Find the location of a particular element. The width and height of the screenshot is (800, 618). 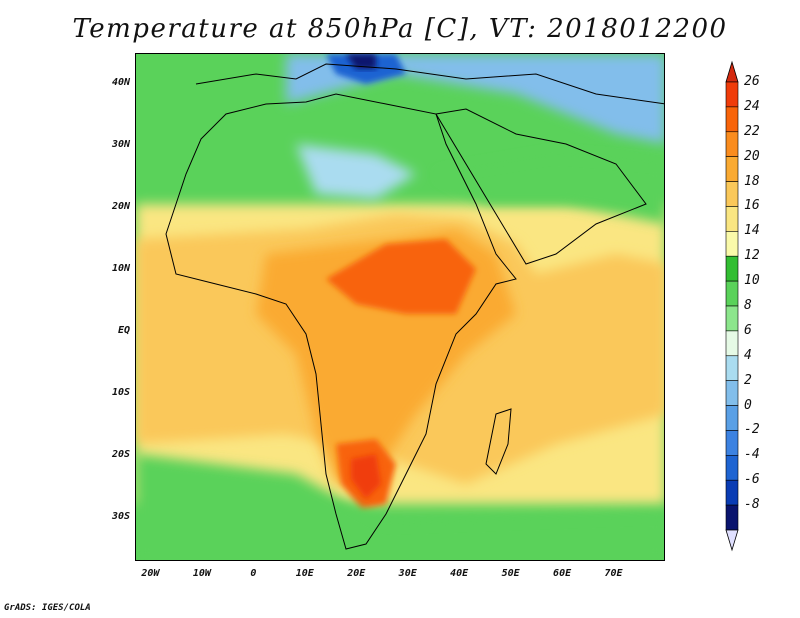

lon-tick-label: 10E is located at coordinates (304, 573).